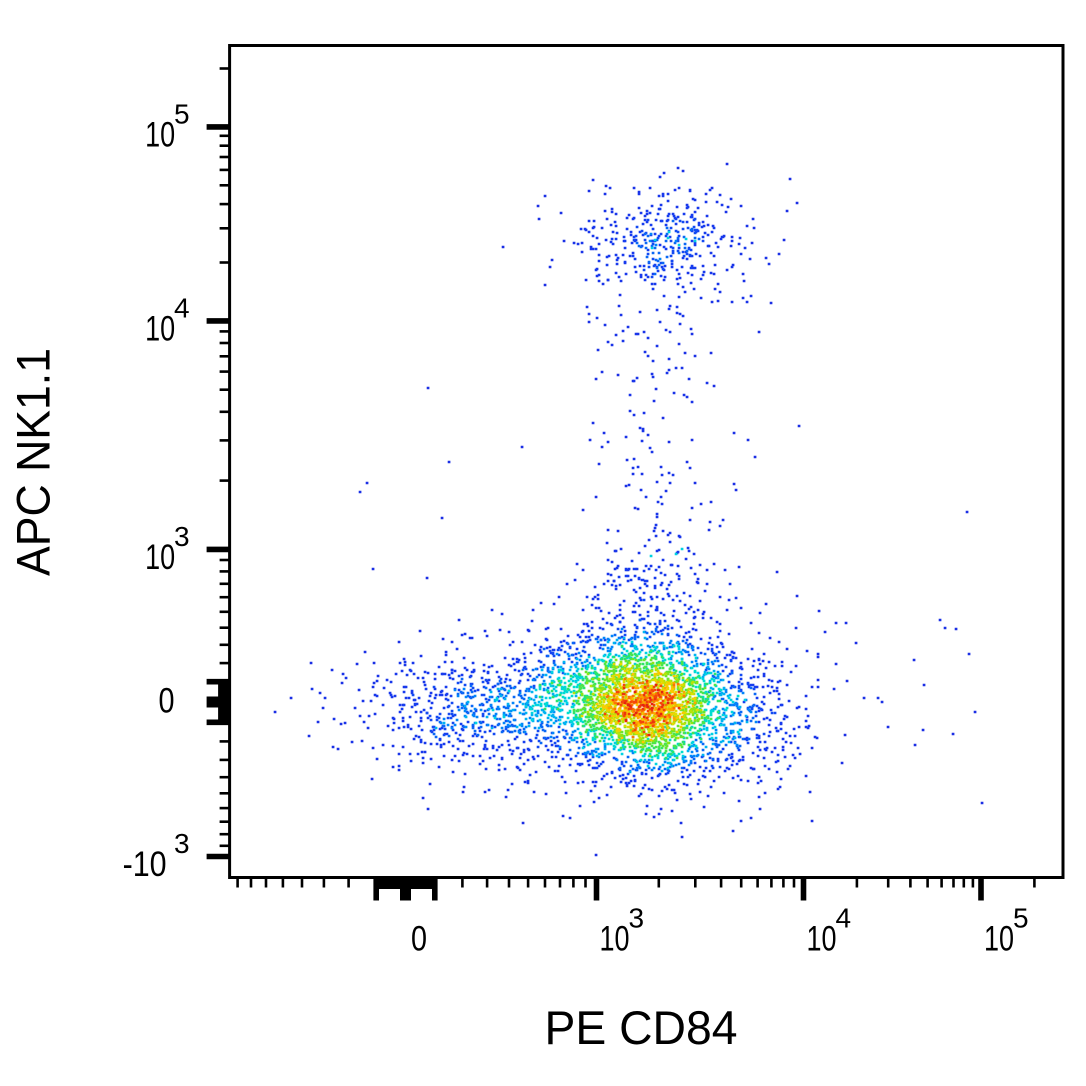  What do you see at coordinates (33, 462) in the screenshot?
I see `svg-text: APC NK1.1` at bounding box center [33, 462].